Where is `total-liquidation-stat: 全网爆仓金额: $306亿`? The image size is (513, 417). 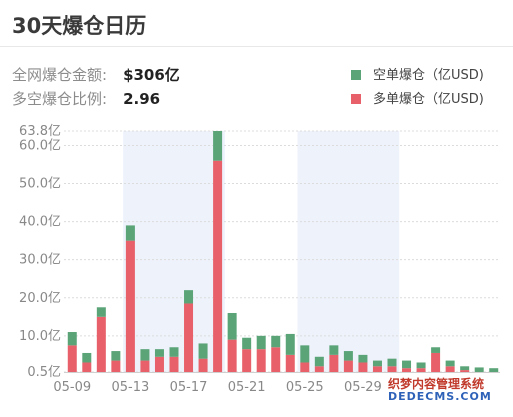 total-liquidation-stat: 全网爆仓金额: $306亿 is located at coordinates (96, 74).